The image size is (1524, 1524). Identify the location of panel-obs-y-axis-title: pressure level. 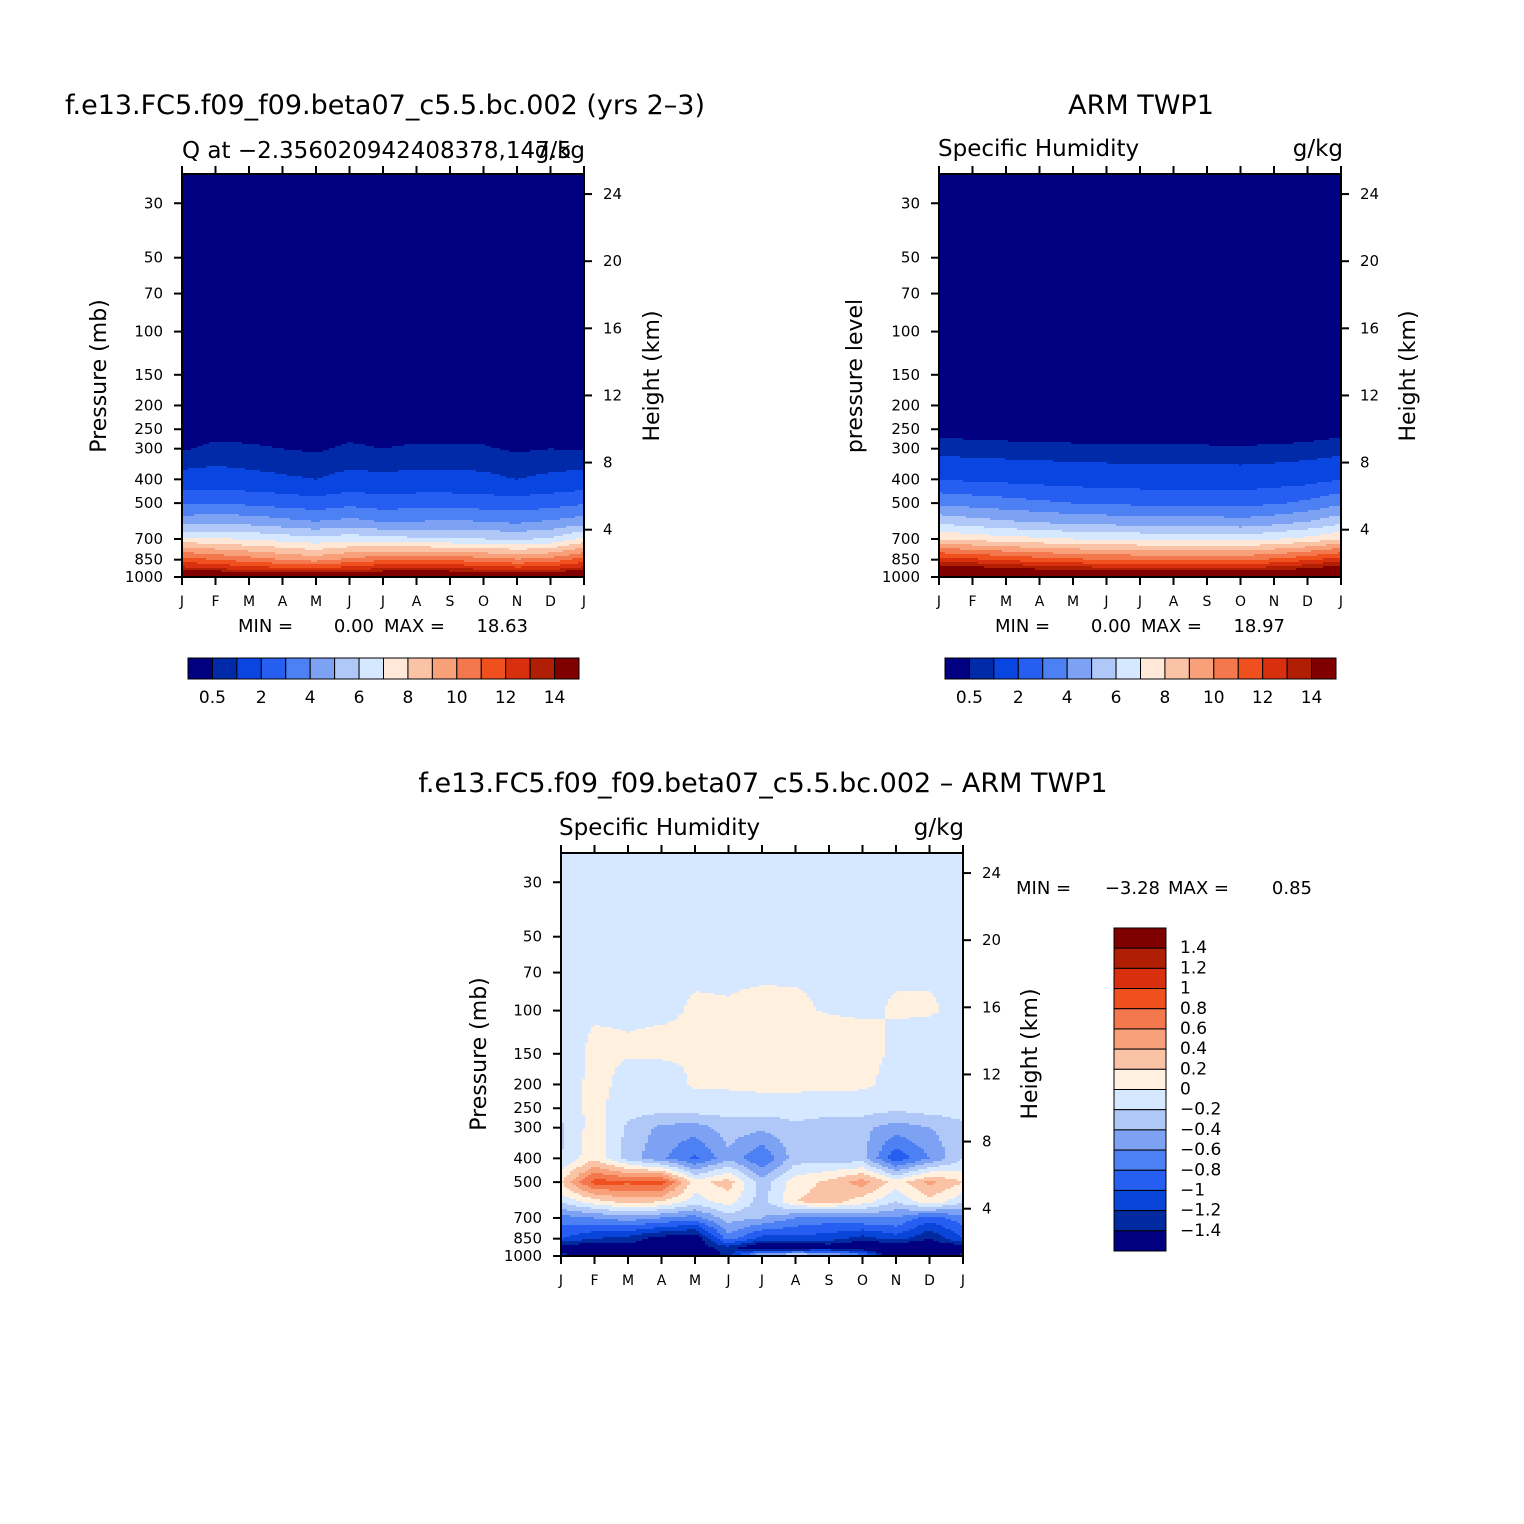
(855, 376).